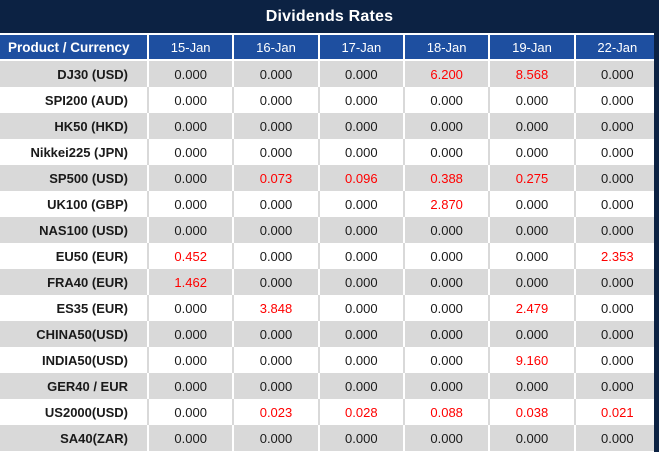 Image resolution: width=659 pixels, height=452 pixels. Describe the element at coordinates (445, 47) in the screenshot. I see `column-header-18-jan: 18-Jan` at that location.